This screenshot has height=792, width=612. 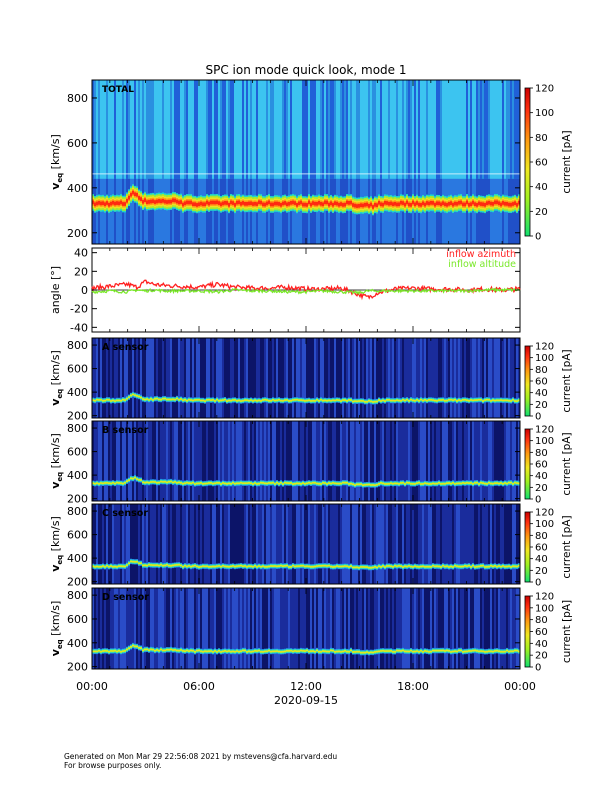 I want to click on panel-label: TOTAL, so click(x=118, y=90).